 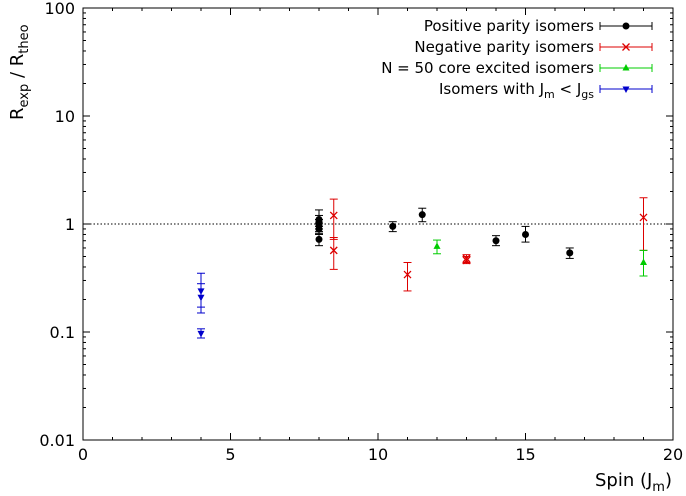 I want to click on x-tick-label: 20, so click(x=673, y=454).